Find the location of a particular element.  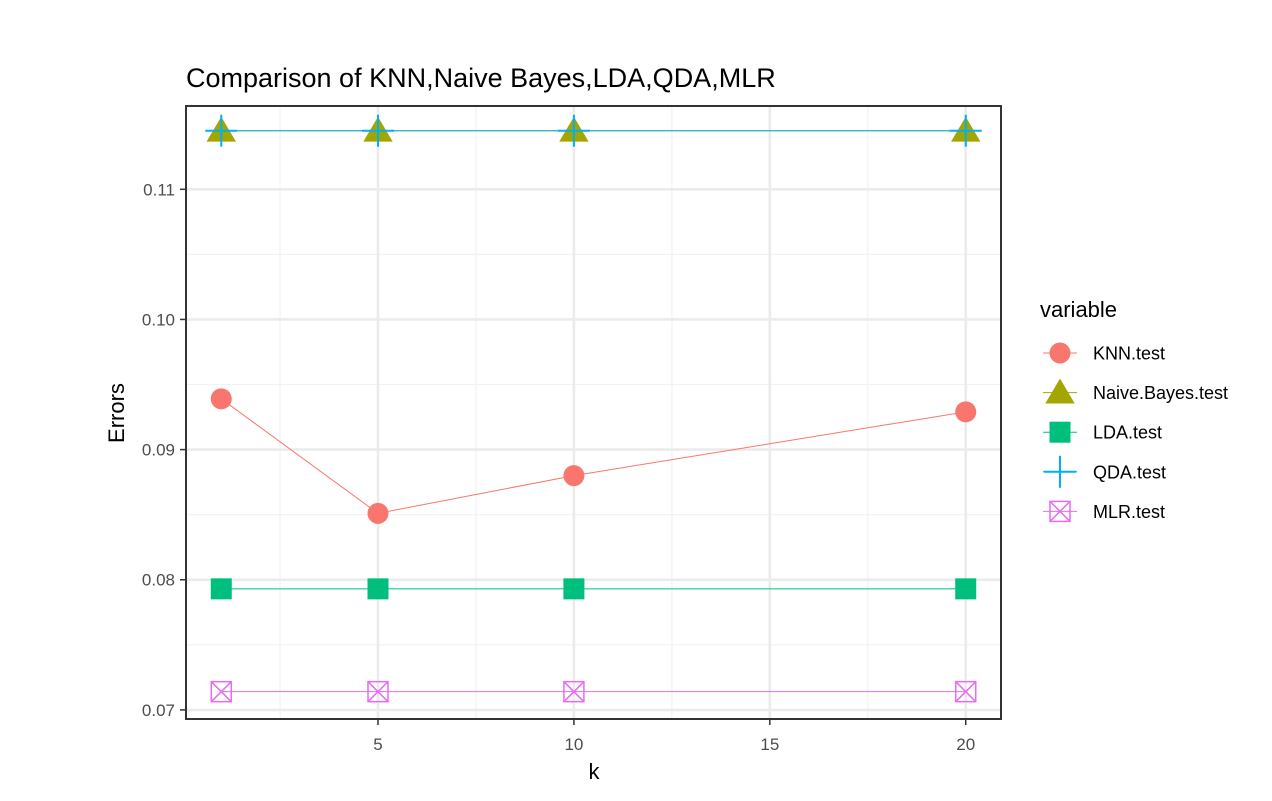

legend-key-lda-test is located at coordinates (1060, 432).